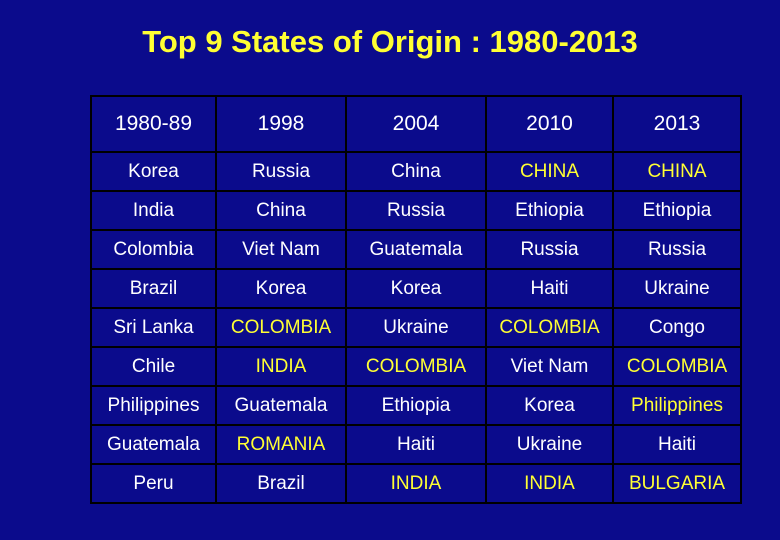  I want to click on table-row: India China Russia Ethiopia Ethiopia, so click(416, 210).